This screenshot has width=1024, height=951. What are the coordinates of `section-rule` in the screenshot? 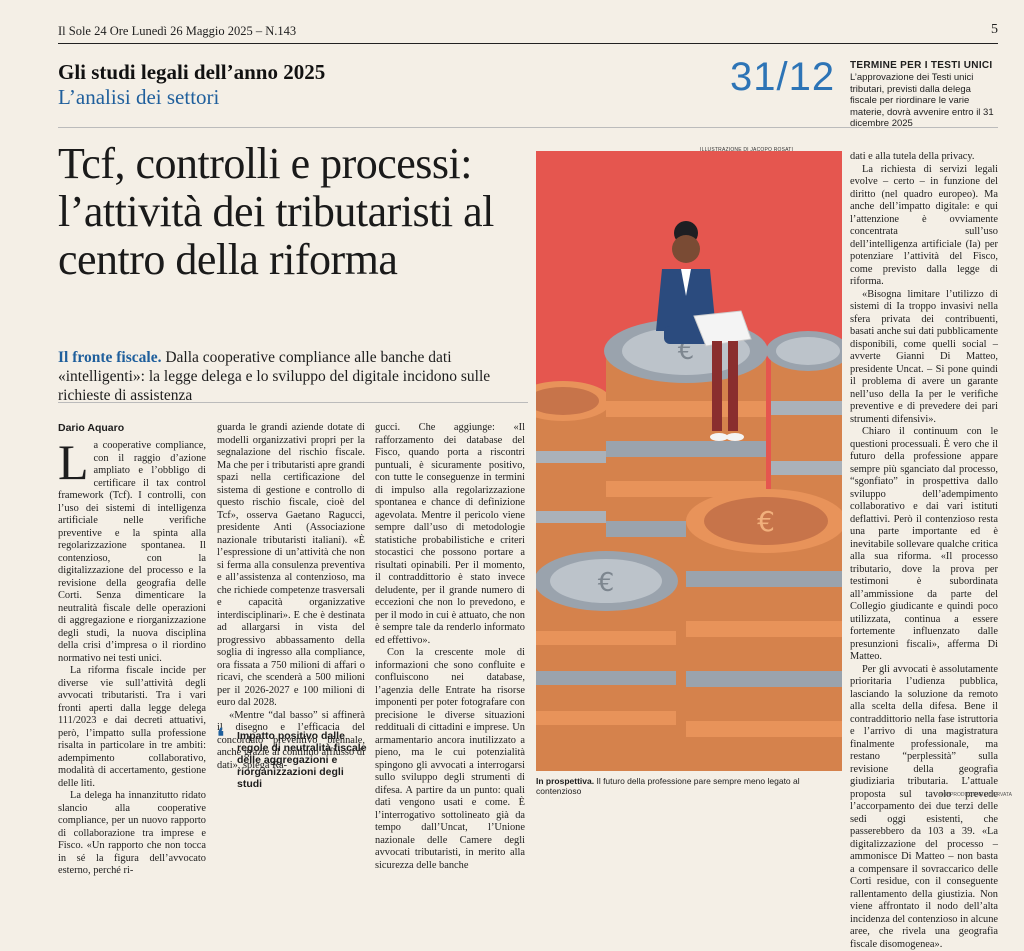 It's located at (528, 127).